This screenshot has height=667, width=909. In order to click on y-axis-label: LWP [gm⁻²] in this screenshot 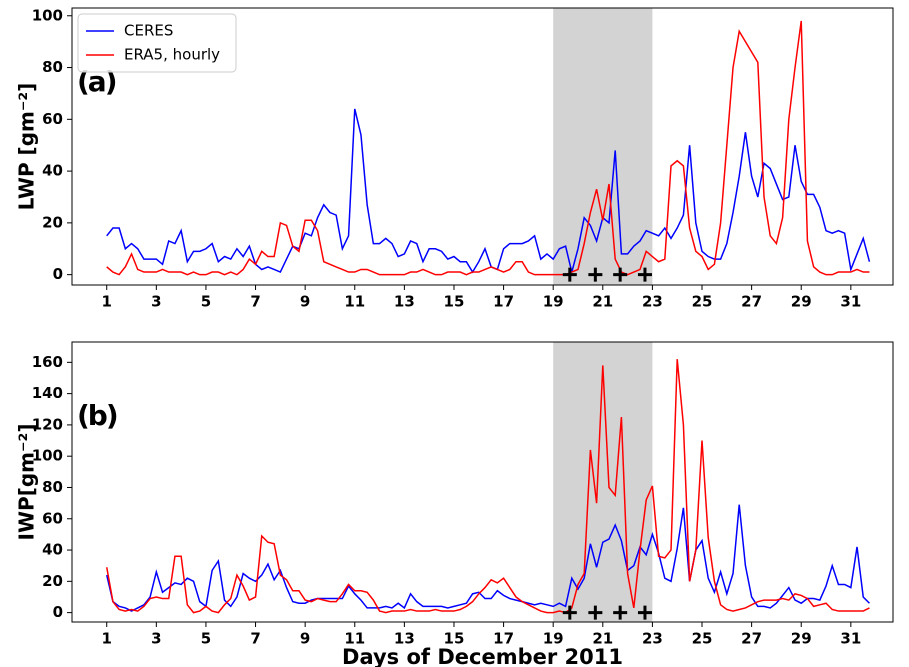, I will do `click(27, 147)`.